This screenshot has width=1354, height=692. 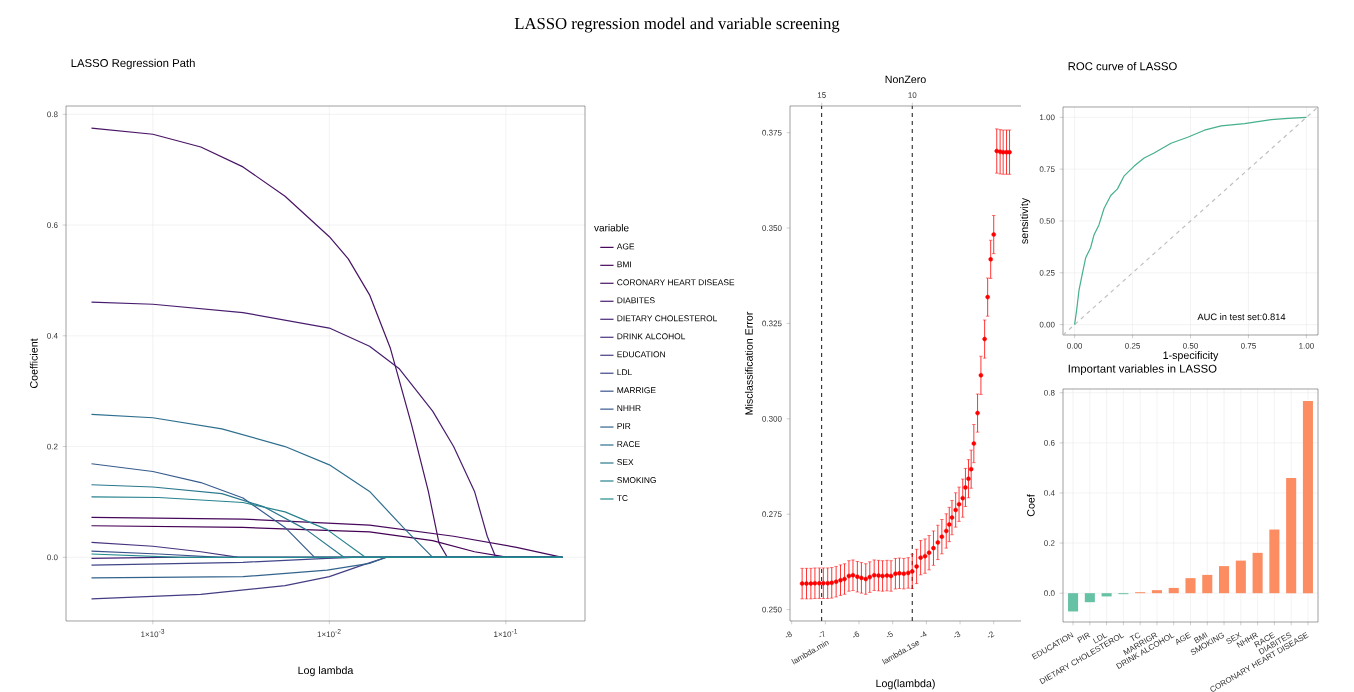 What do you see at coordinates (889, 634) in the screenshot?
I see `x-tick-label: -5` at bounding box center [889, 634].